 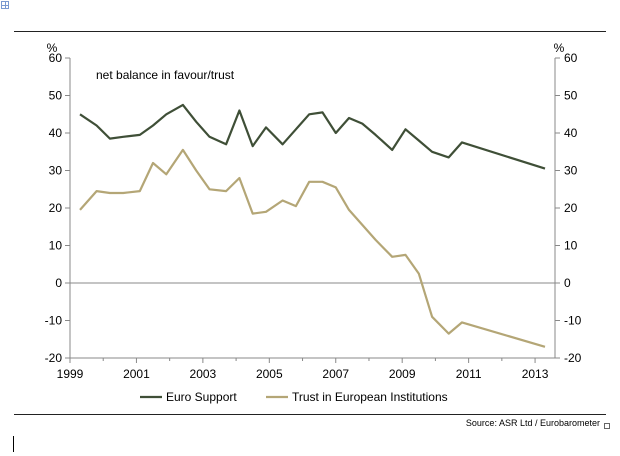 What do you see at coordinates (203, 374) in the screenshot?
I see `x-tick-label: 2003` at bounding box center [203, 374].